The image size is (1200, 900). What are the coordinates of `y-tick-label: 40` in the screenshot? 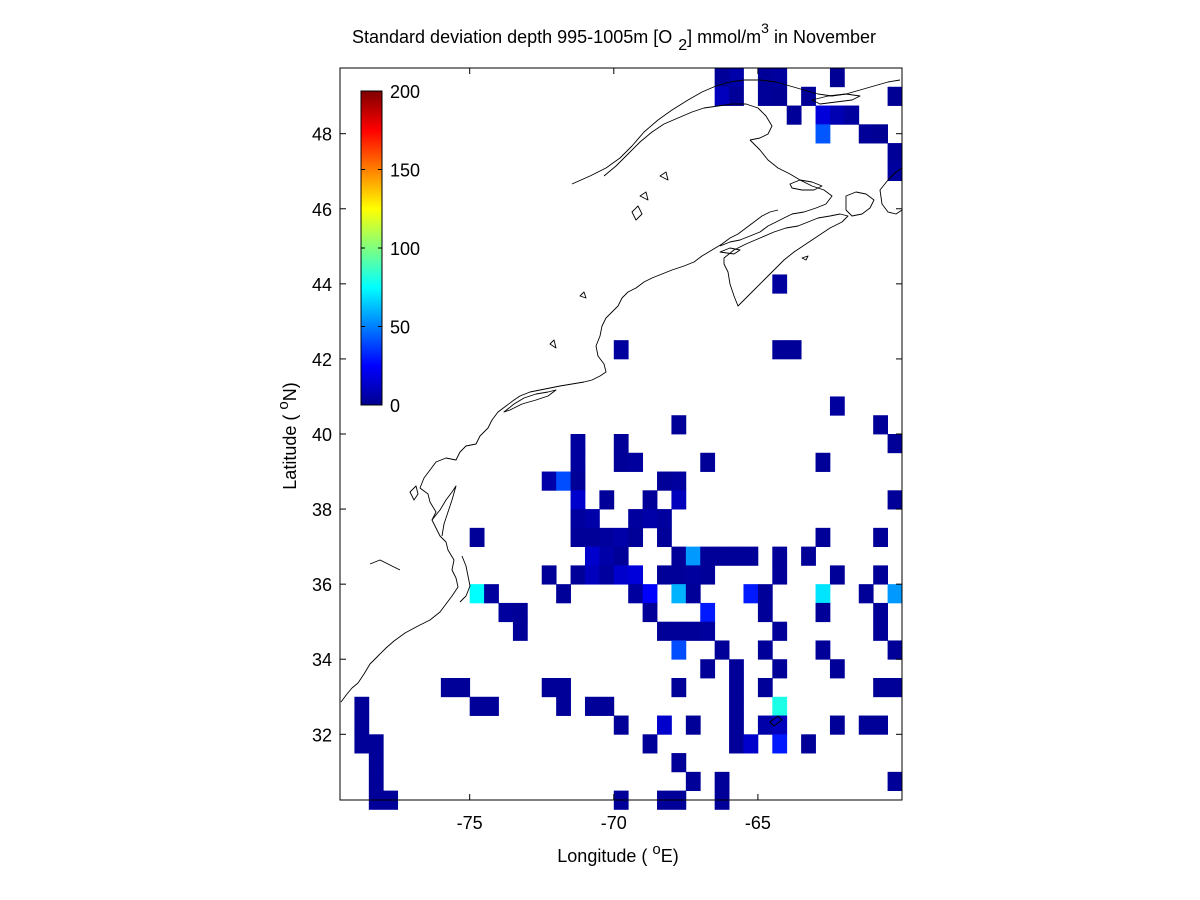 It's located at (322, 435).